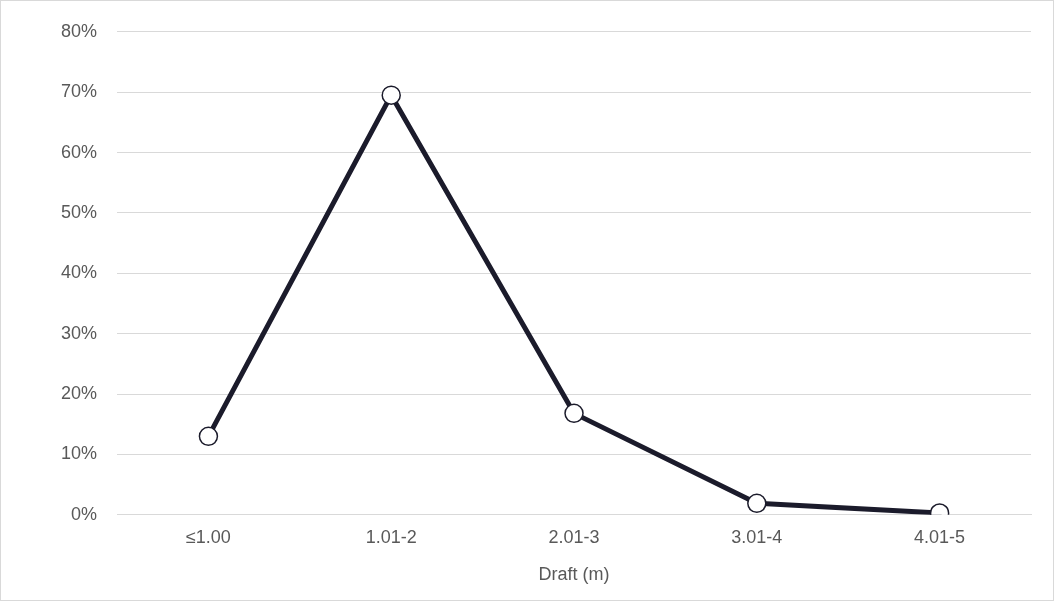 The height and width of the screenshot is (601, 1054). Describe the element at coordinates (84, 513) in the screenshot. I see `y-tick-label: 0%` at that location.